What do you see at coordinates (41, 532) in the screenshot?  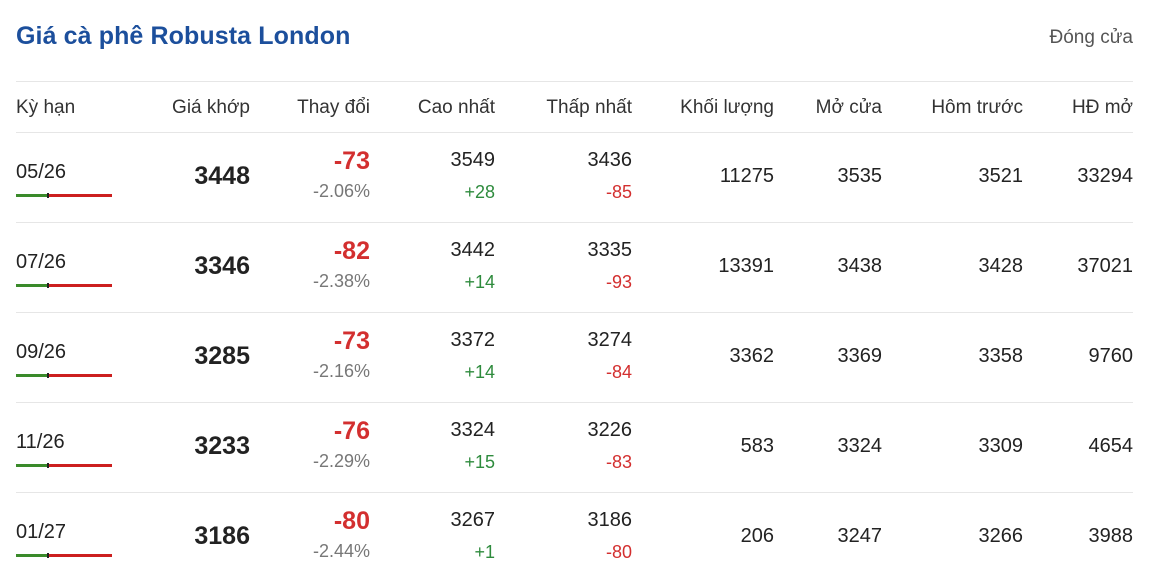 I see `ky-han-cell: 01/27` at bounding box center [41, 532].